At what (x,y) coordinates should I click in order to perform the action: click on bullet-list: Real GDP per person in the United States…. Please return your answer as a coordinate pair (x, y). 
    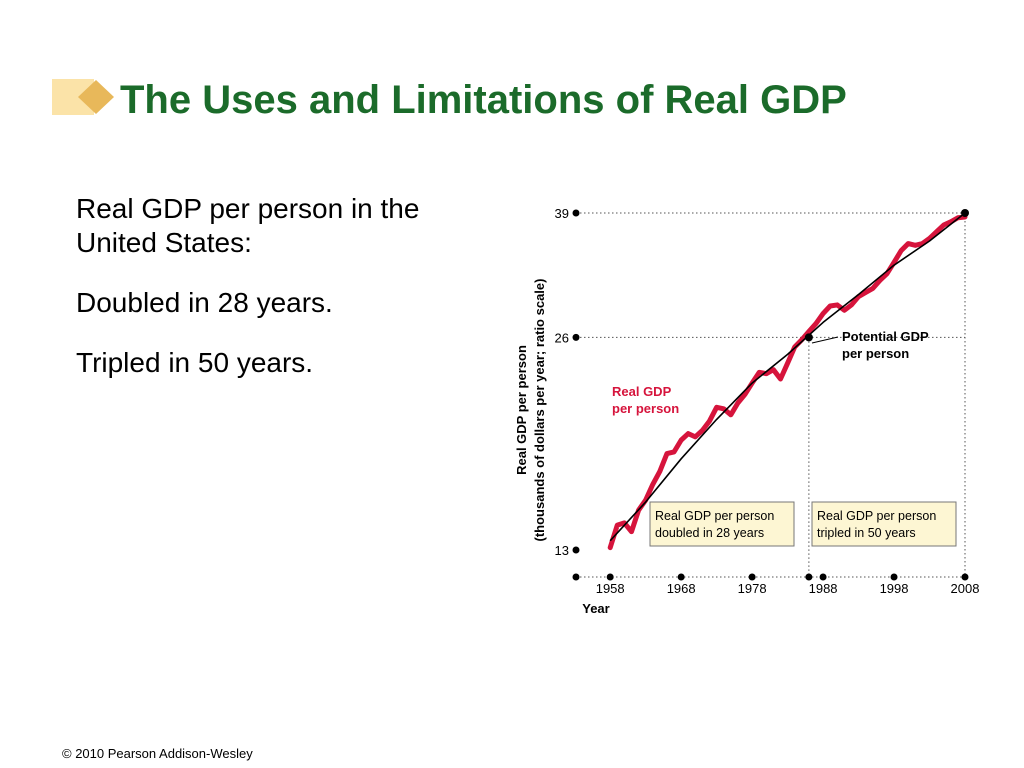
    Looking at the image, I should click on (276, 299).